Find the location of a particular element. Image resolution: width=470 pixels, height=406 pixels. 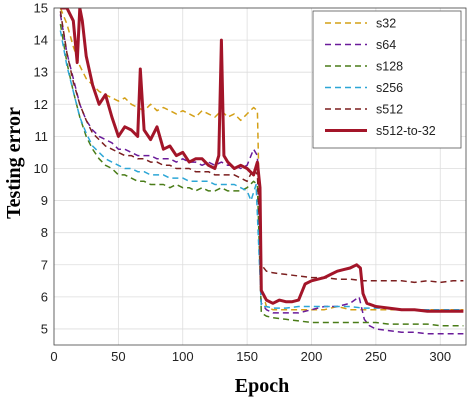

y-tick-label: 14 is located at coordinates (41, 40).